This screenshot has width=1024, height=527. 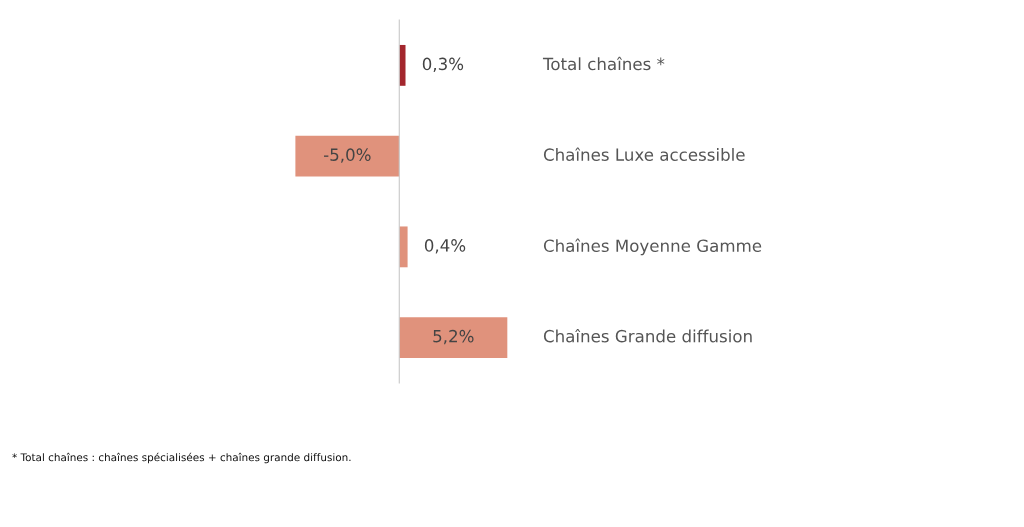 I want to click on y-tick-label: Chaînes Grande diffusion, so click(x=647, y=335).